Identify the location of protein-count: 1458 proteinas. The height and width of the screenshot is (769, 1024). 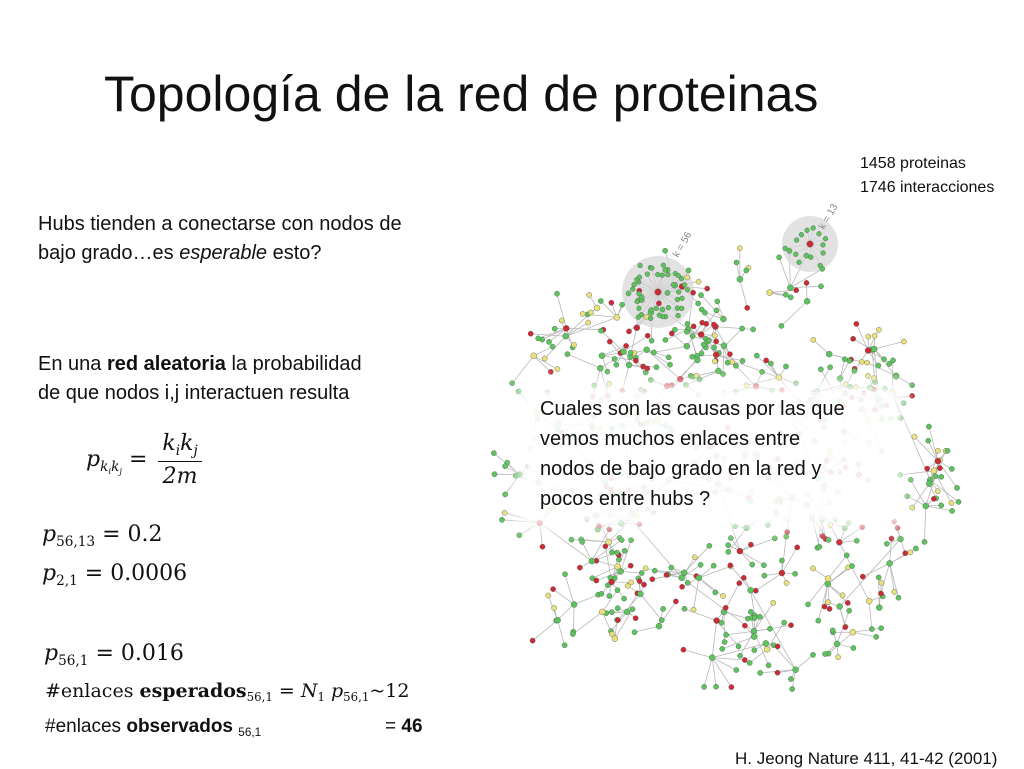
(927, 164).